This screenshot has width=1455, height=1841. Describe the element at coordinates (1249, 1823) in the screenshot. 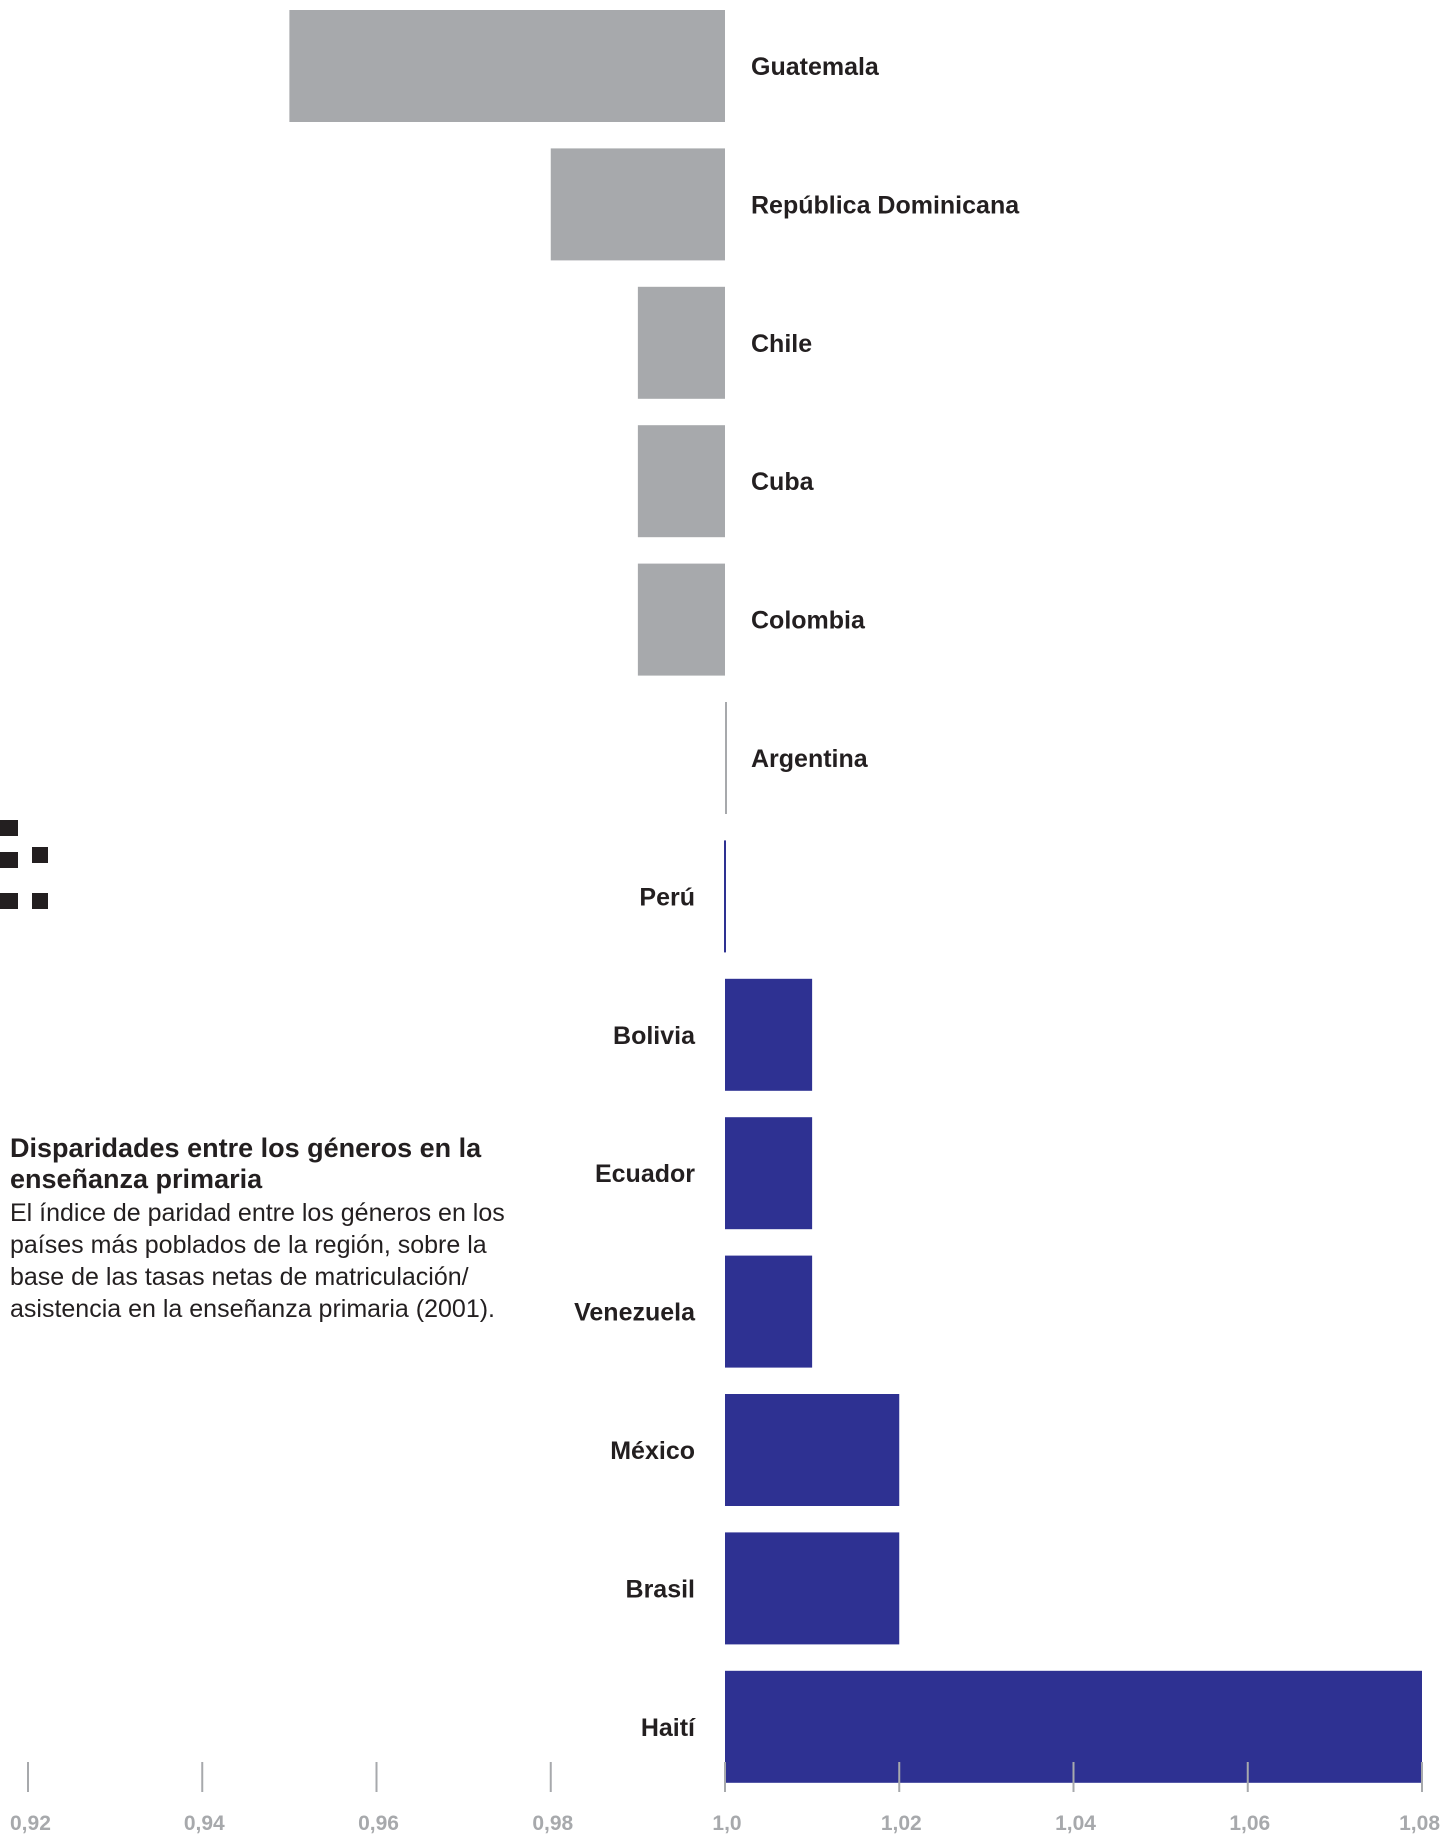

I see `x-tick-label: 1,06` at that location.